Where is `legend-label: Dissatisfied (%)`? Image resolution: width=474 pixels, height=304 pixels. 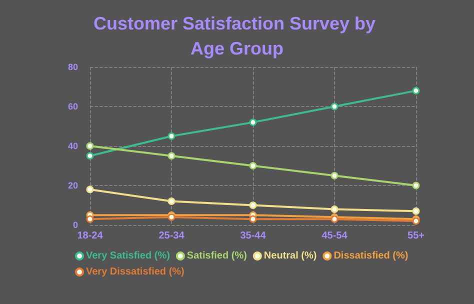 legend-label: Dissatisfied (%) is located at coordinates (371, 256).